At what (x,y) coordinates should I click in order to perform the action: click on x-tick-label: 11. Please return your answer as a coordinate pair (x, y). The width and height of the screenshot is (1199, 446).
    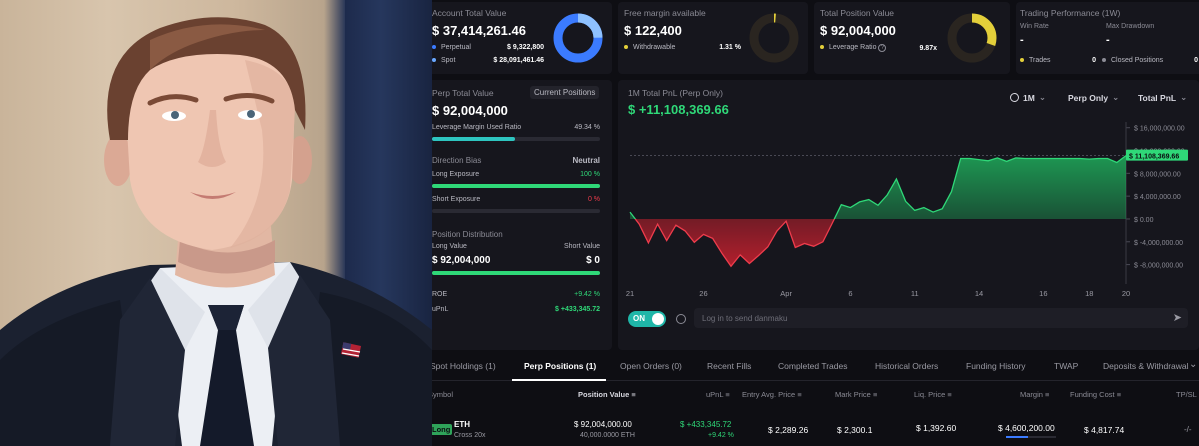
    Looking at the image, I should click on (915, 293).